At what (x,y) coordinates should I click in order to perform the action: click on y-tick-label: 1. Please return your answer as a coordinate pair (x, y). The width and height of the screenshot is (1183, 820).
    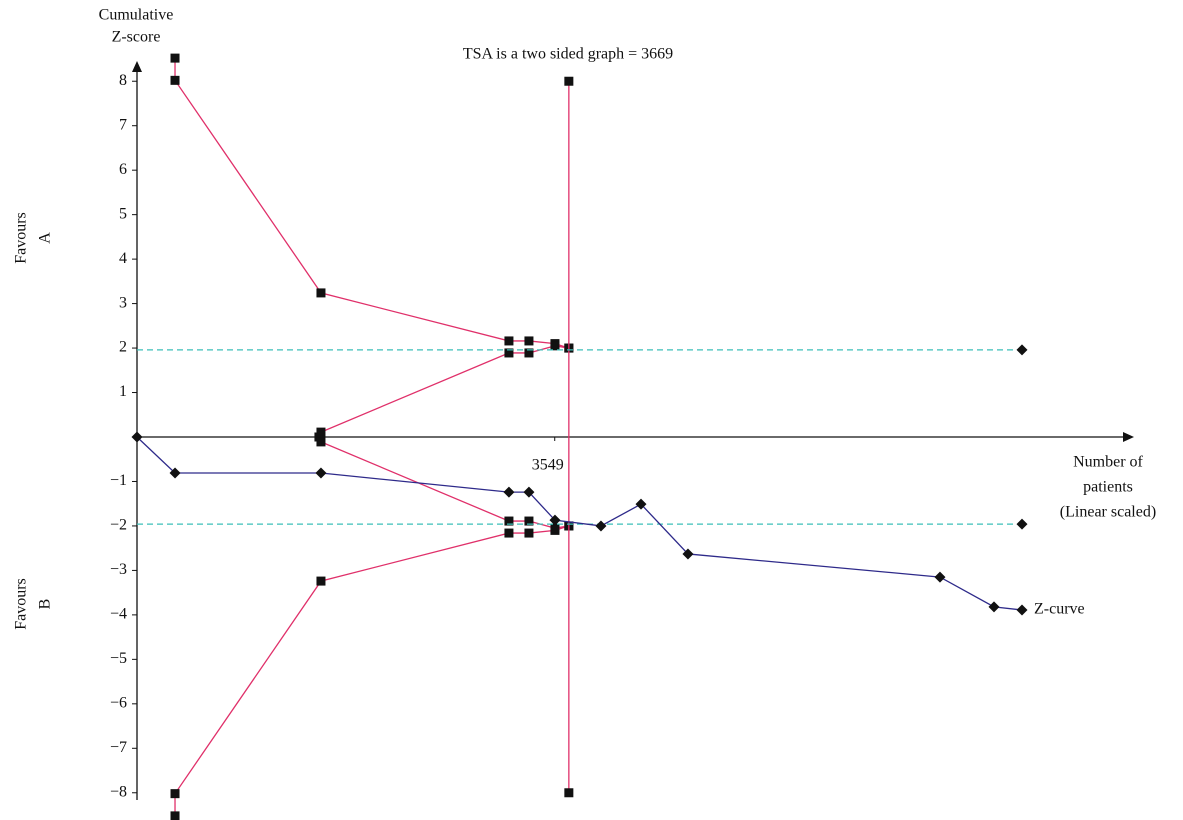
    Looking at the image, I should click on (123, 391).